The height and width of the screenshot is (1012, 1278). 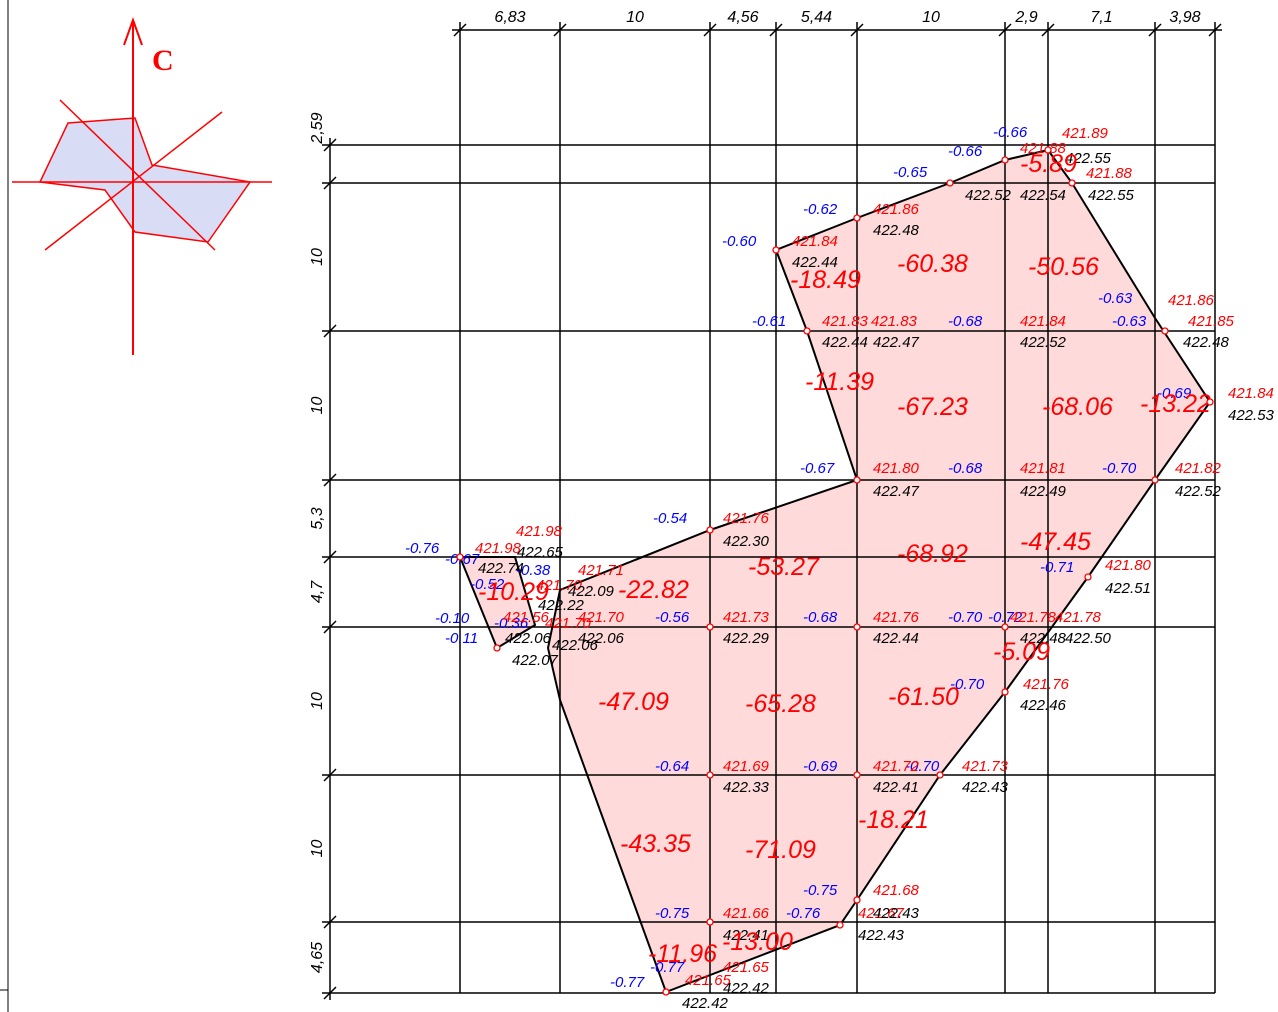 I want to click on work-mark: -0.67, so click(x=817, y=468).